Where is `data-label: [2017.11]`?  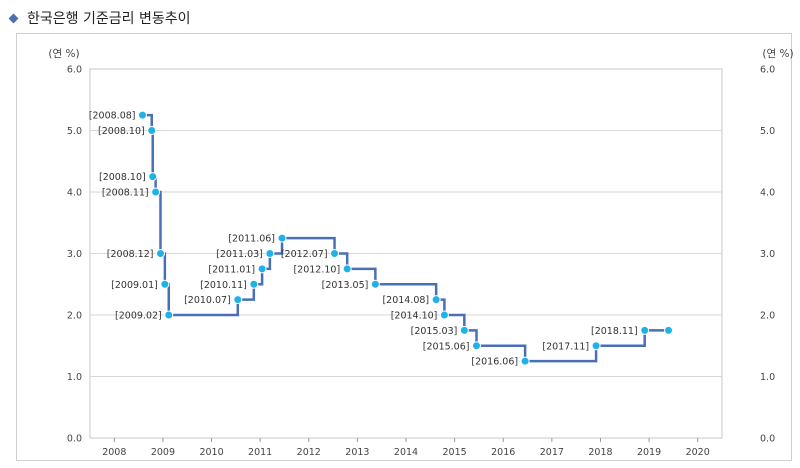 data-label: [2017.11] is located at coordinates (565, 346).